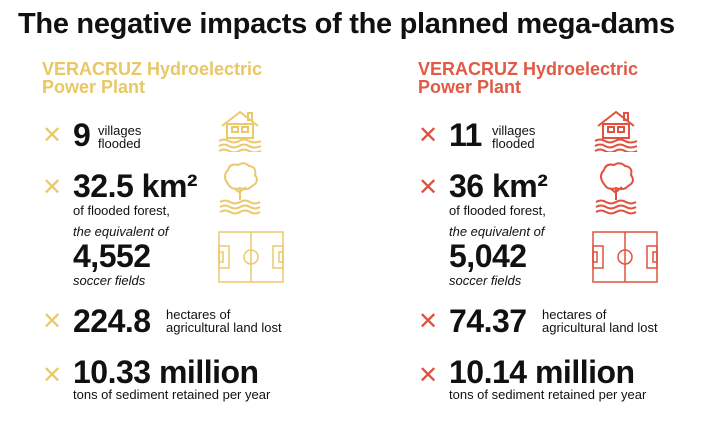 This screenshot has width=722, height=425. I want to click on soccer-count: 5,042, so click(488, 256).